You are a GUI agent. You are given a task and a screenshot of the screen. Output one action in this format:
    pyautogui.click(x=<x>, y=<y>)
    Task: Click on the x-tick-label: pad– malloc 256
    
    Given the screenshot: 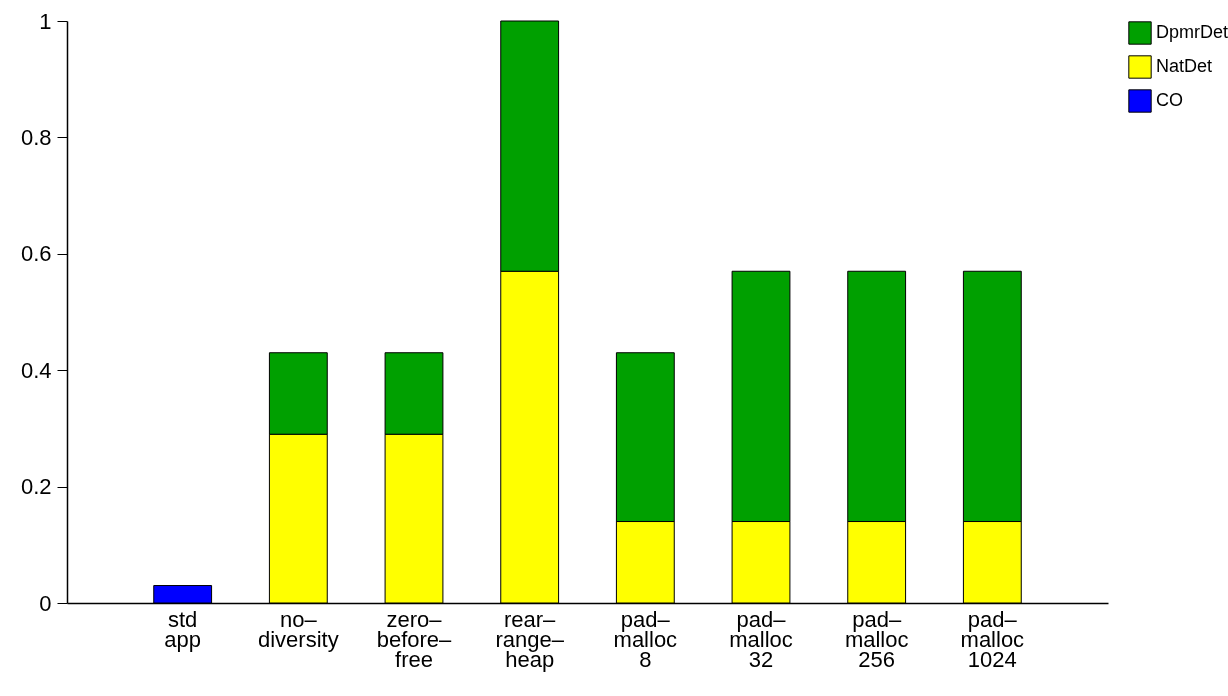 What is the action you would take?
    pyautogui.click(x=876, y=639)
    